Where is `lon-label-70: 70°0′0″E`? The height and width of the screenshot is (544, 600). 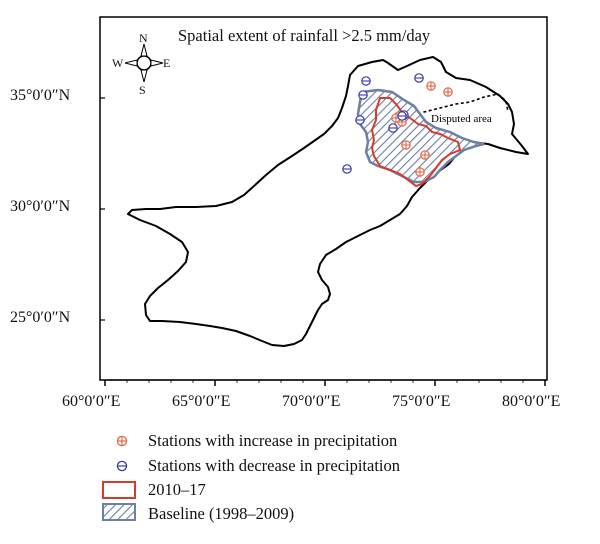 lon-label-70: 70°0′0″E is located at coordinates (311, 401).